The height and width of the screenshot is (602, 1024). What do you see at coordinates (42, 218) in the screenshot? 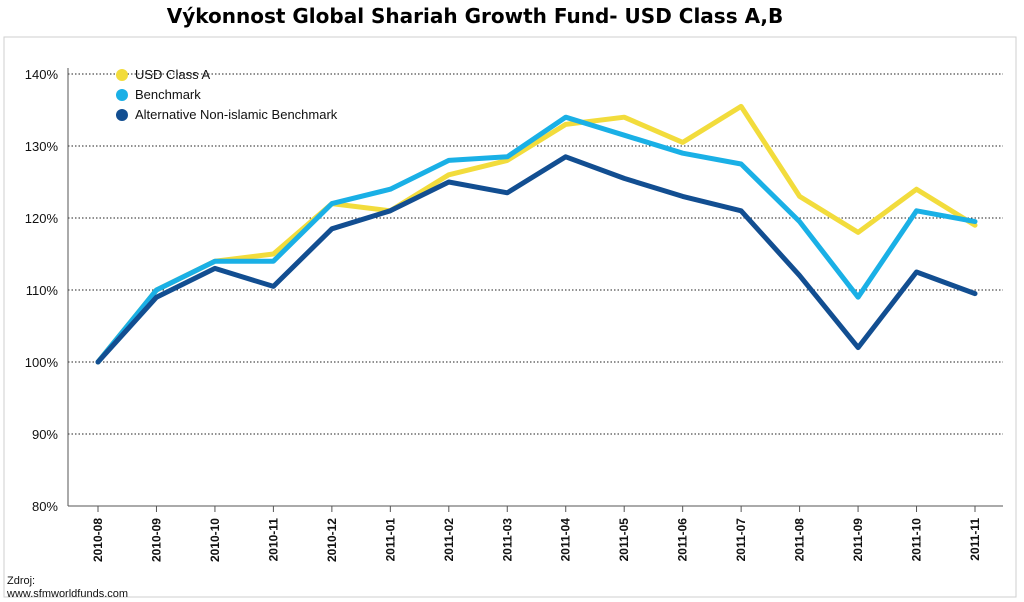
I see `y-tick-label: 120%` at bounding box center [42, 218].